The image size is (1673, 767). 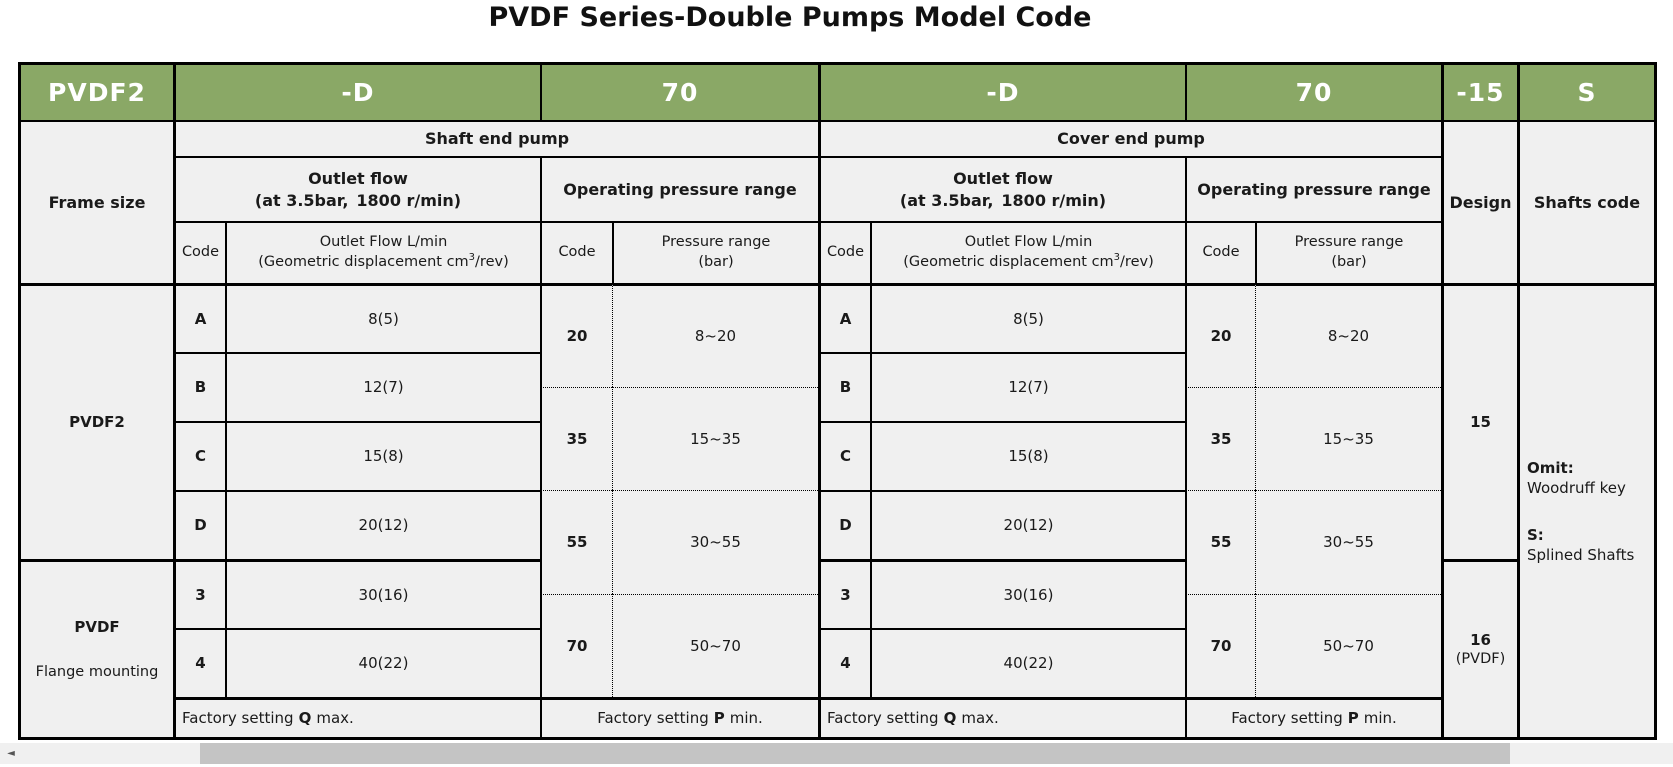 What do you see at coordinates (97, 92) in the screenshot?
I see `model-code-frame: PVDF2` at bounding box center [97, 92].